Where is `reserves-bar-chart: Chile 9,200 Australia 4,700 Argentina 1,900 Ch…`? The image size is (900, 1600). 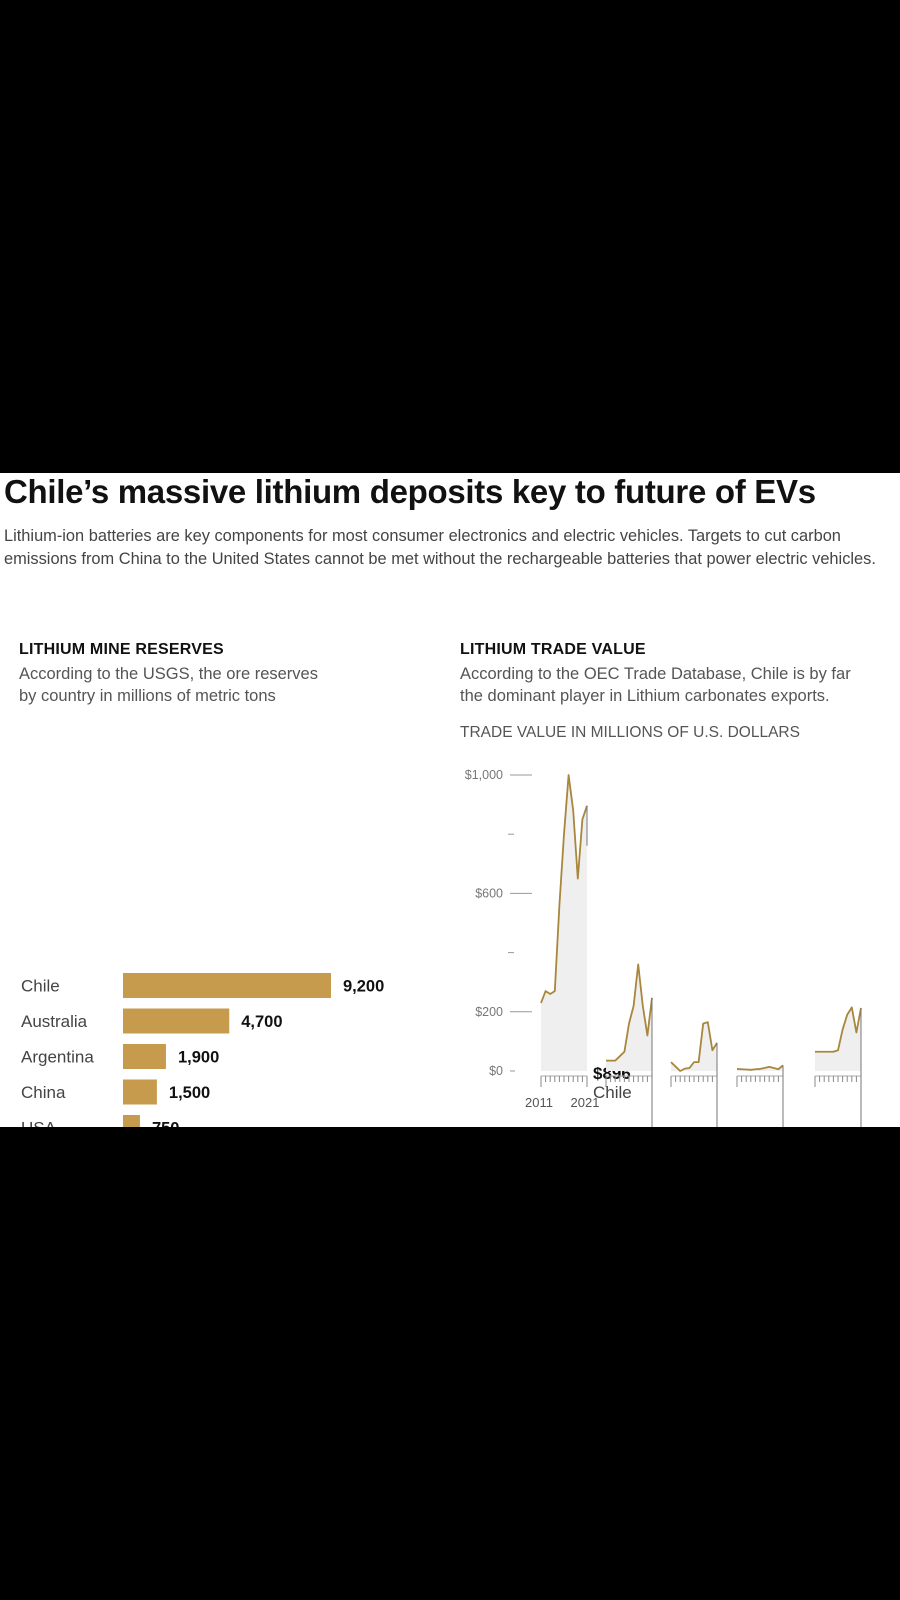
reserves-bar-chart: Chile 9,200 Australia 4,700 Argentina 1,900 Ch… is located at coordinates (202, 1050).